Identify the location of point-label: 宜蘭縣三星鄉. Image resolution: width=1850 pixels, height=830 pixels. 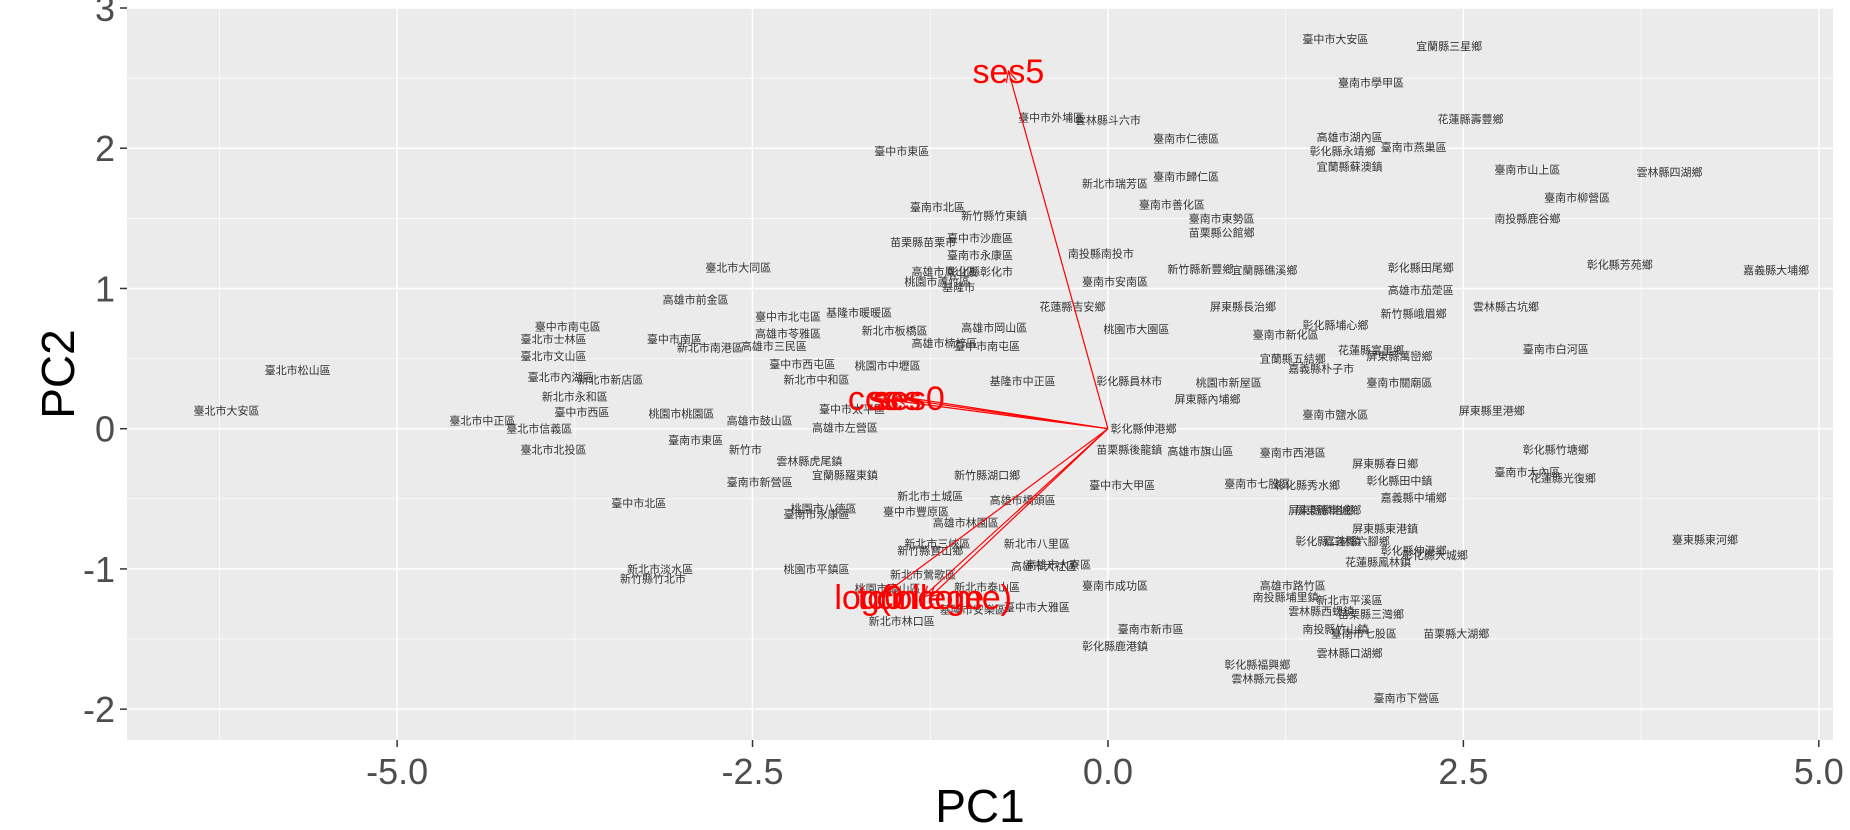
(1449, 46).